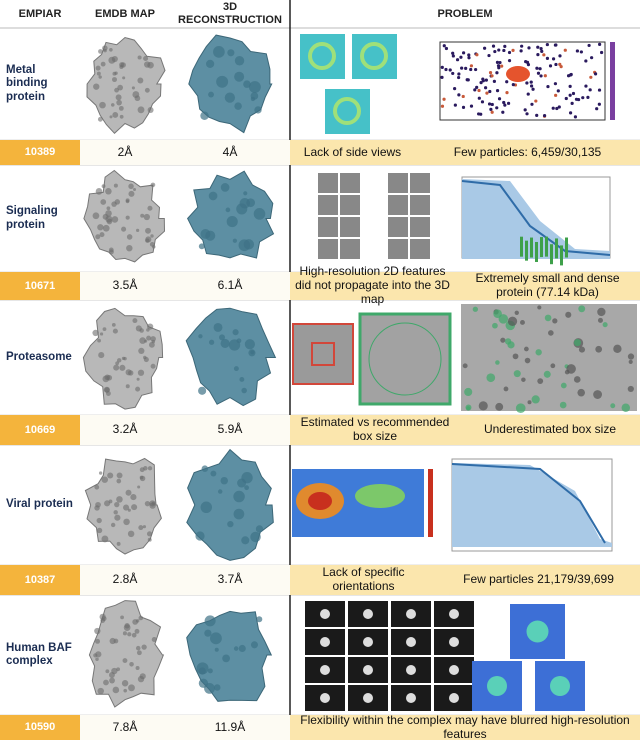  I want to click on micrograph, so click(405, 359).